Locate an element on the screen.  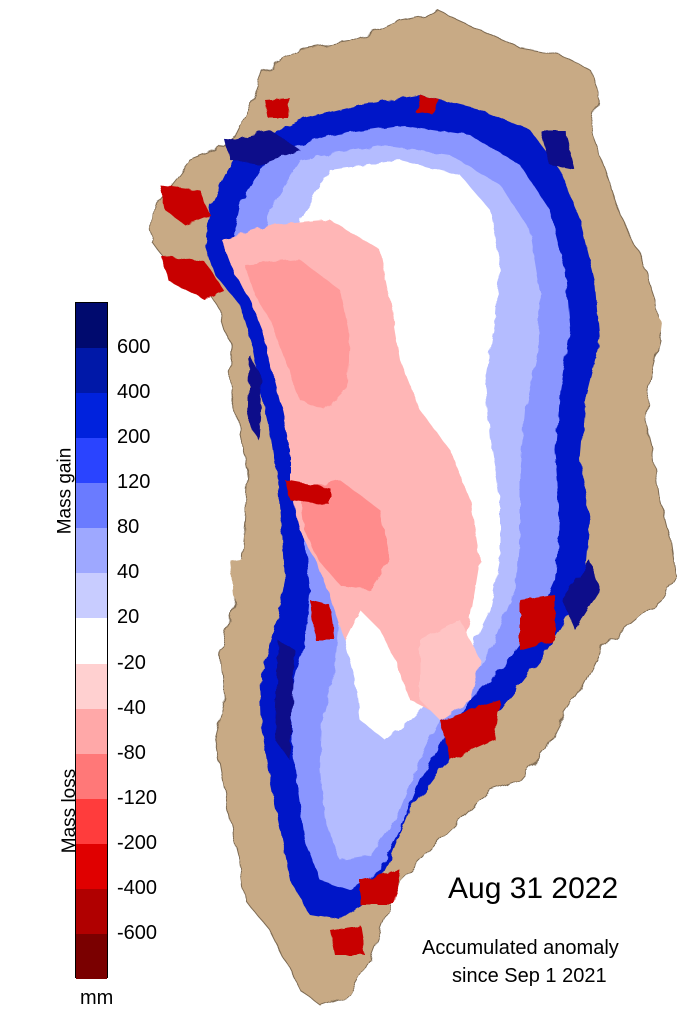
colorbar-tick-label: -40 is located at coordinates (131, 707).